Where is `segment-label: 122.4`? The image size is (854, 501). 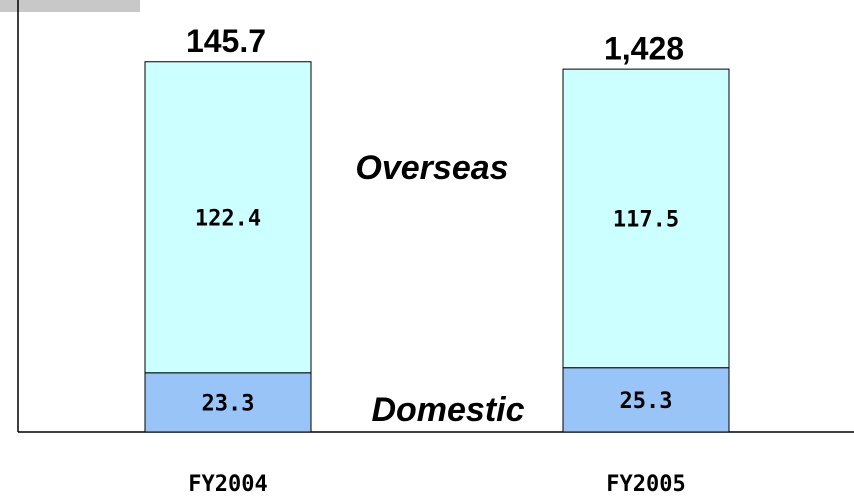
segment-label: 122.4 is located at coordinates (228, 218).